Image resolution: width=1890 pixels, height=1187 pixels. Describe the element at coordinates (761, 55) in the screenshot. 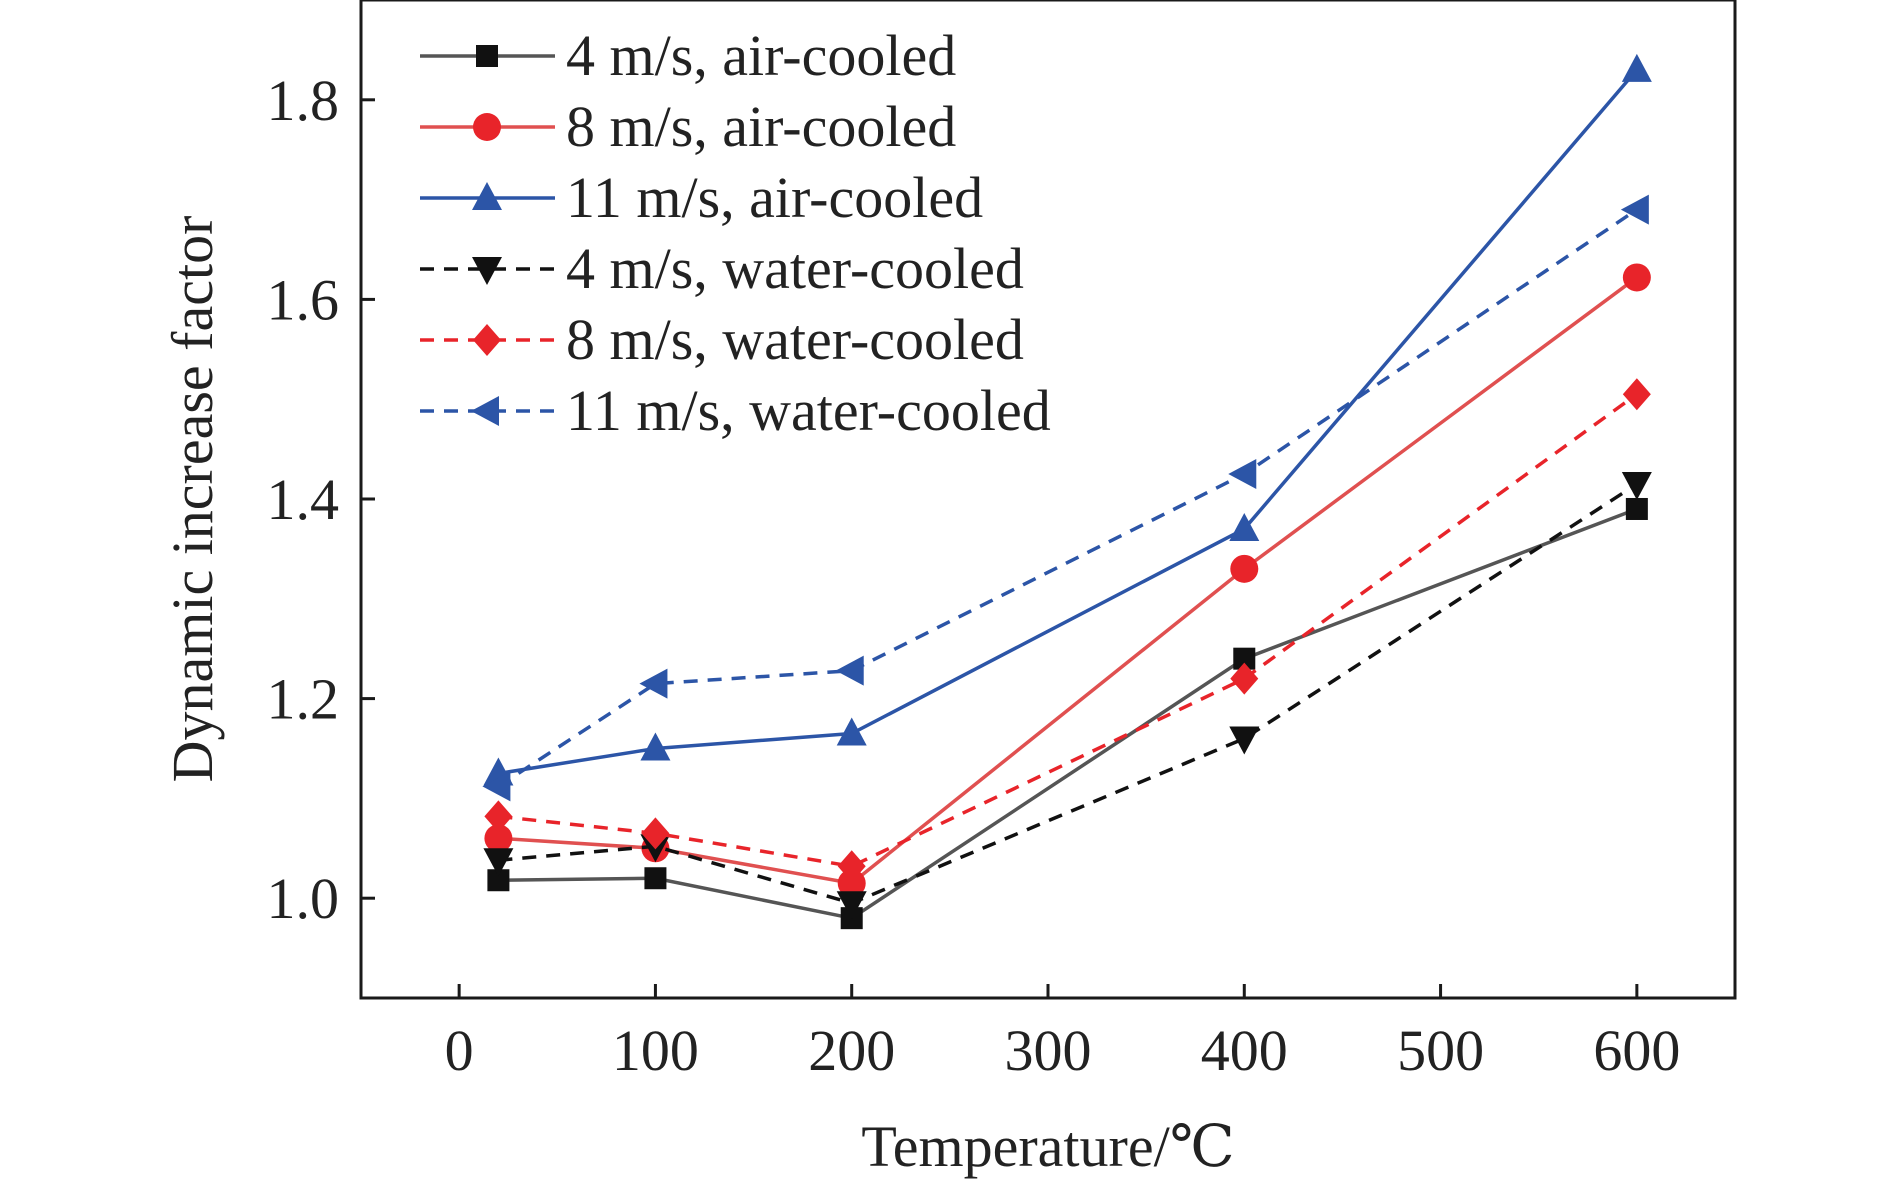

I see `legend-label: 4 m/s, air-cooled` at that location.